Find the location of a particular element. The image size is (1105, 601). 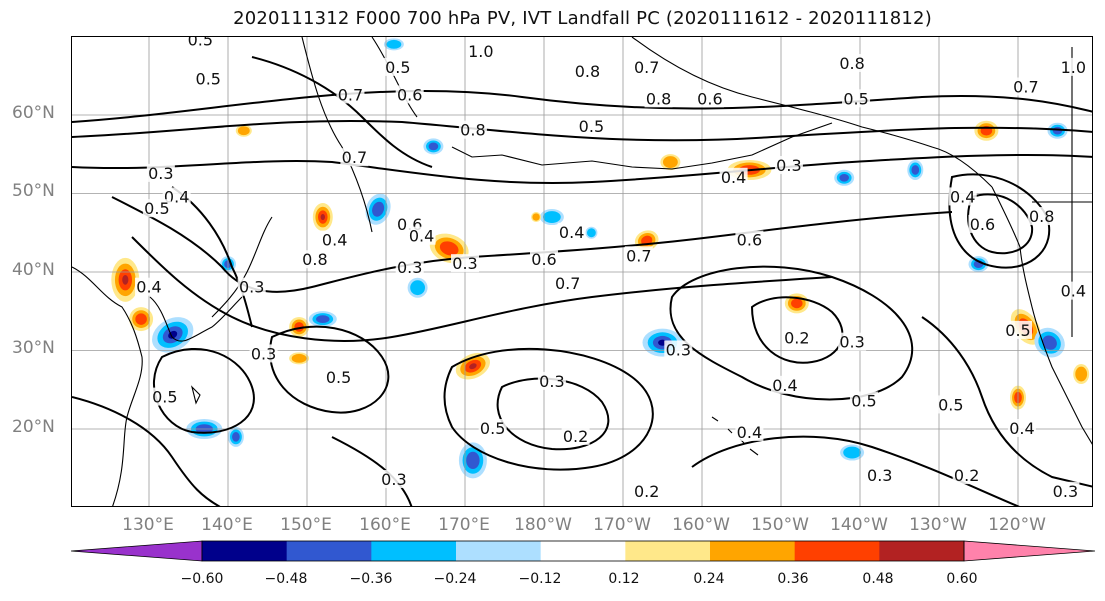

lon-label-160e: 160°E is located at coordinates (385, 525).